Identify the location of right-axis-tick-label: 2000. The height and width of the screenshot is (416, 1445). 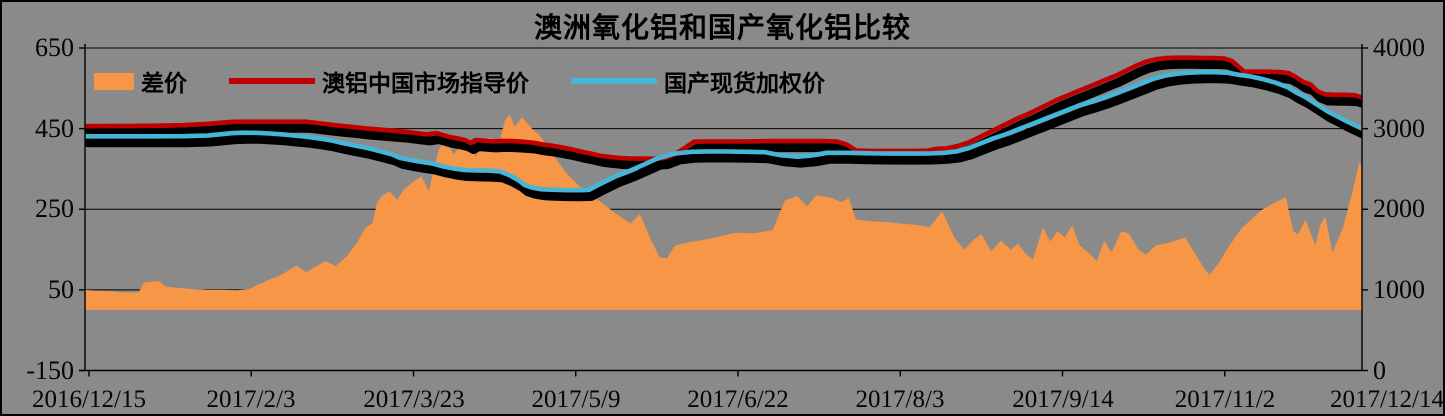
(1399, 208).